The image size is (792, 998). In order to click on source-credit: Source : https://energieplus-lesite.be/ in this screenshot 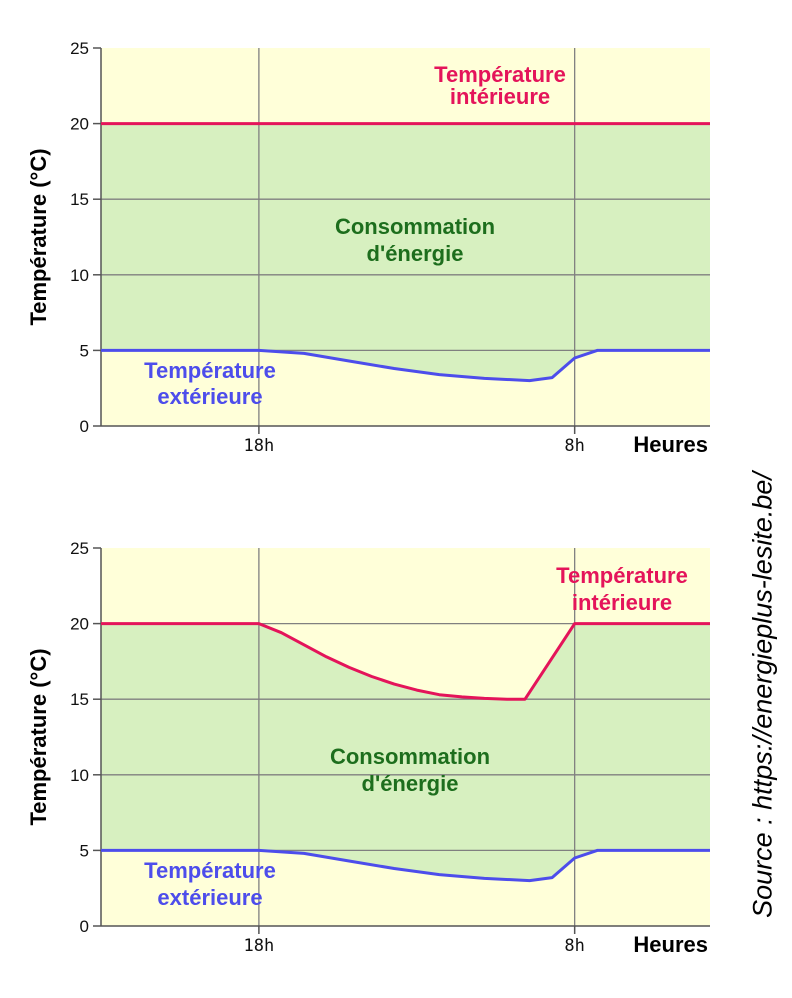, I will do `click(762, 695)`.